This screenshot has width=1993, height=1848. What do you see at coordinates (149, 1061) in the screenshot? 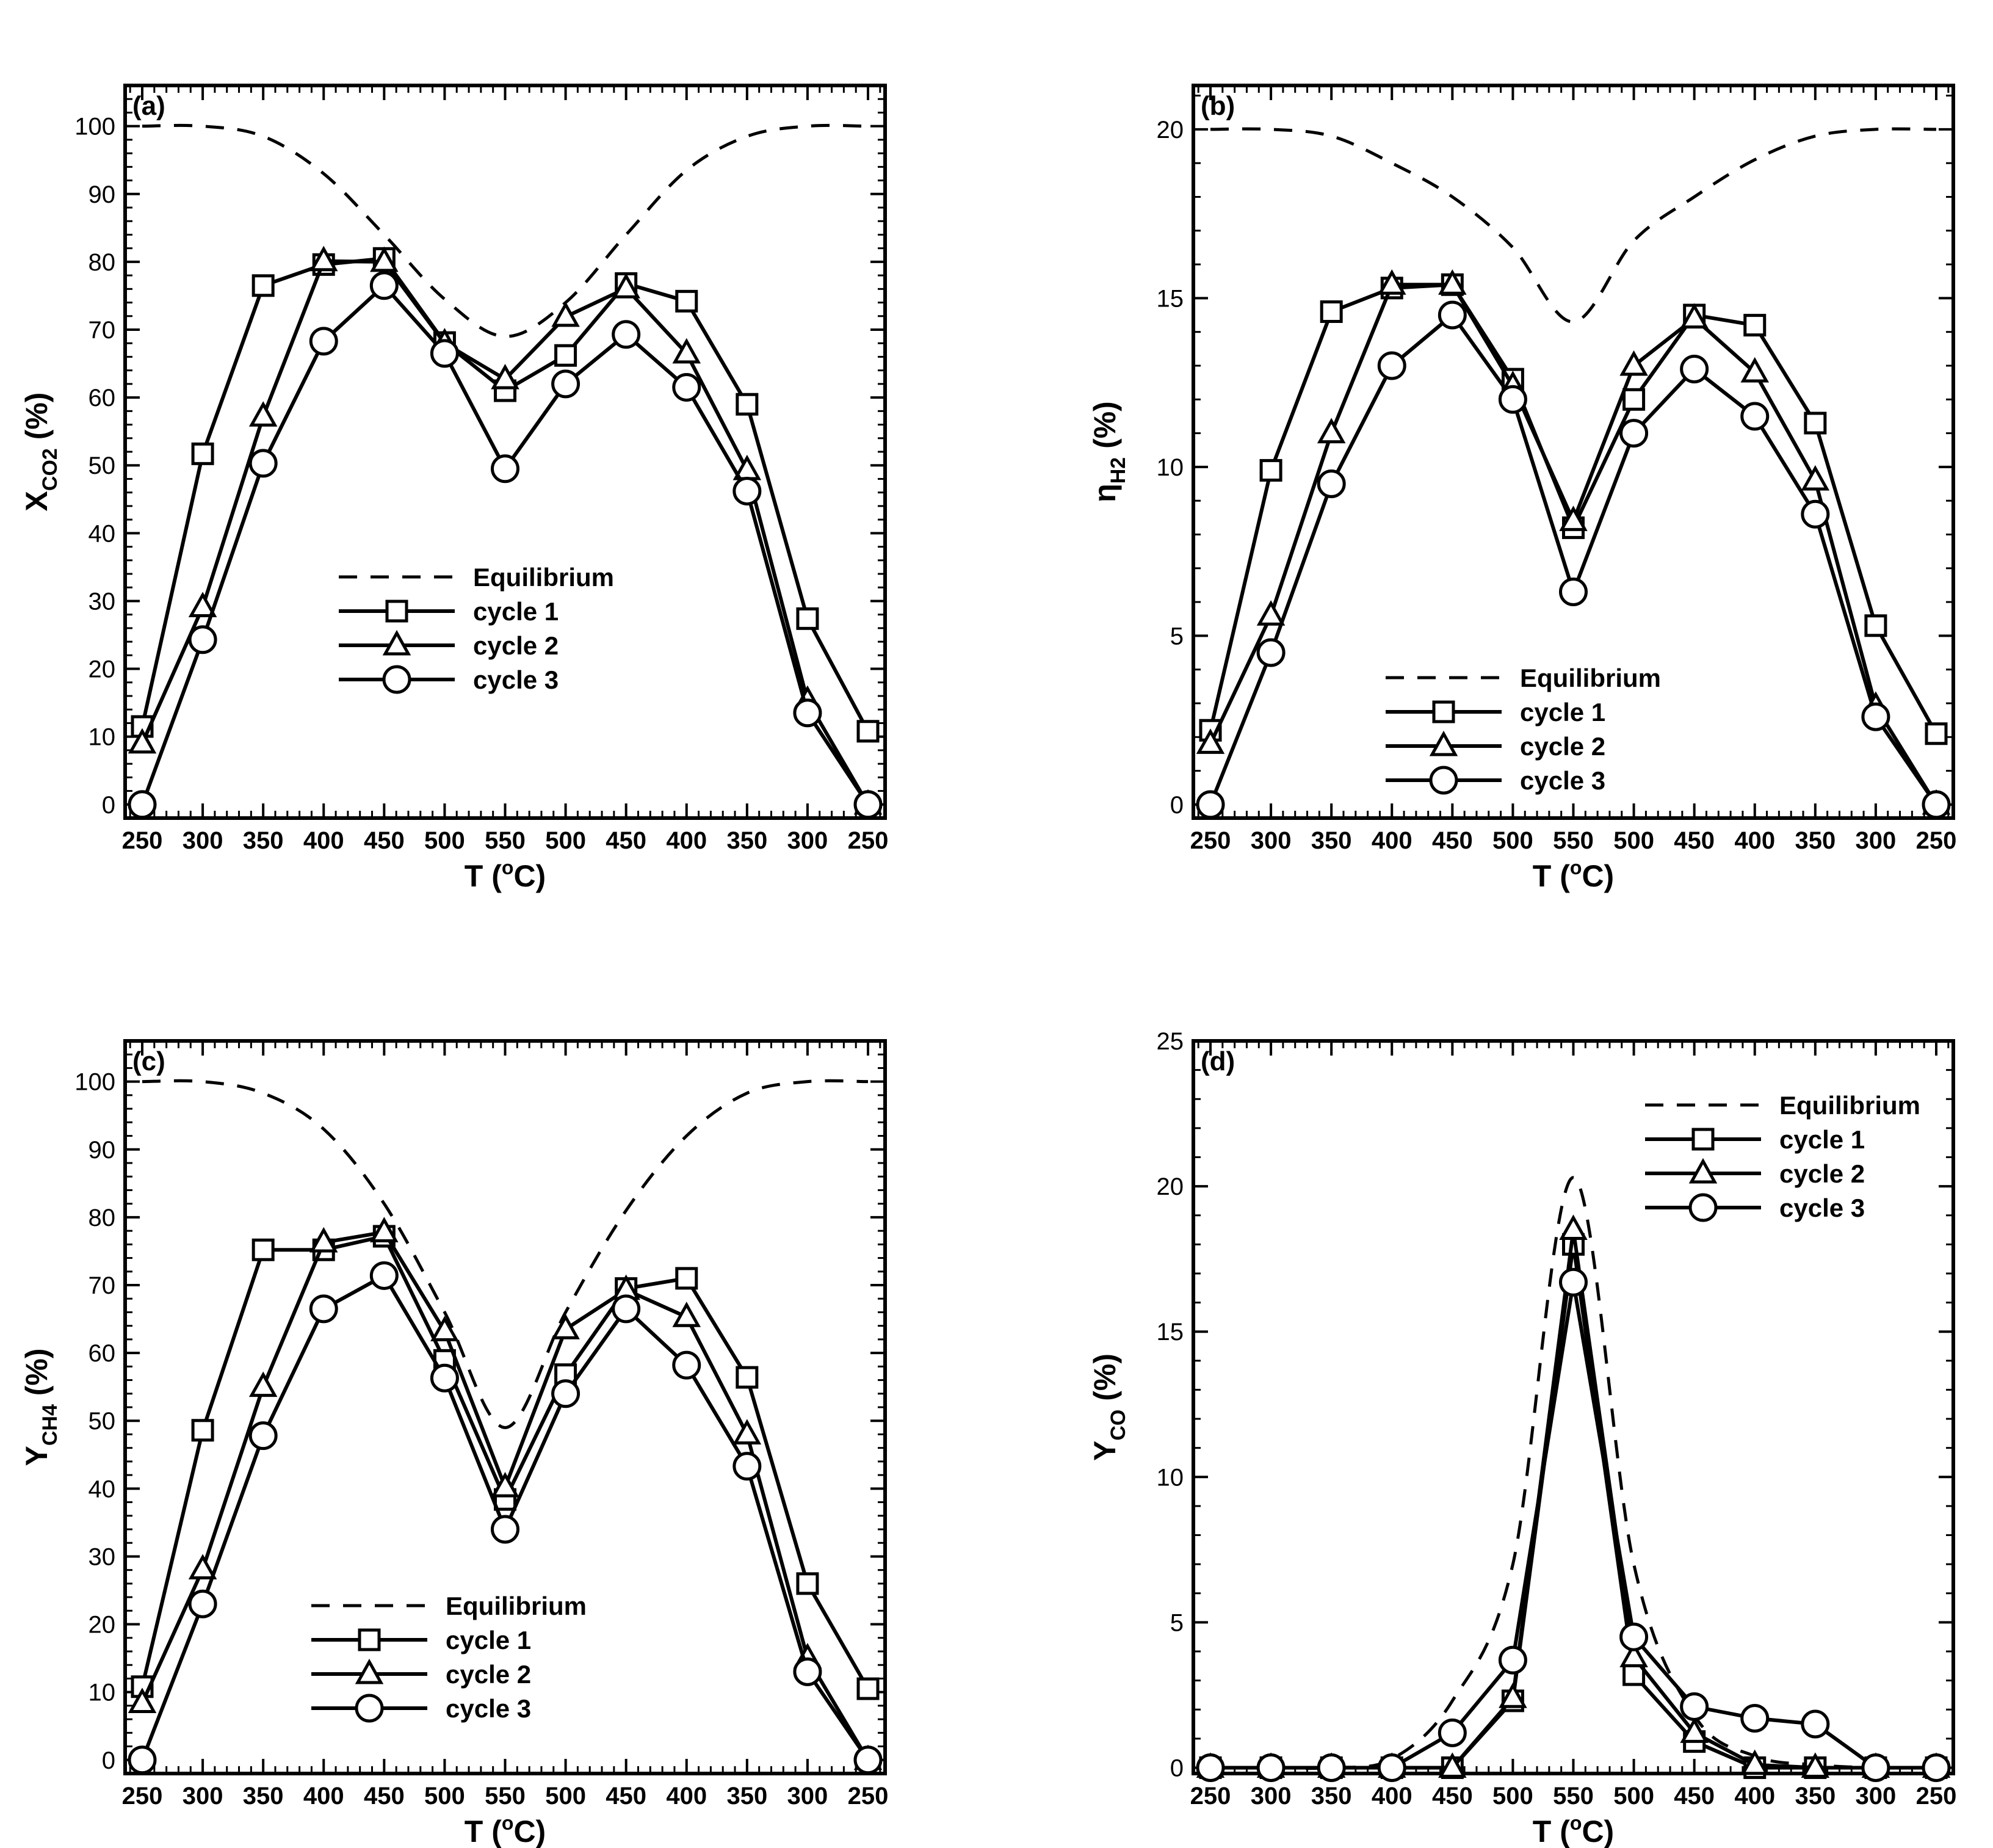
I see `panel-label: (c)` at bounding box center [149, 1061].